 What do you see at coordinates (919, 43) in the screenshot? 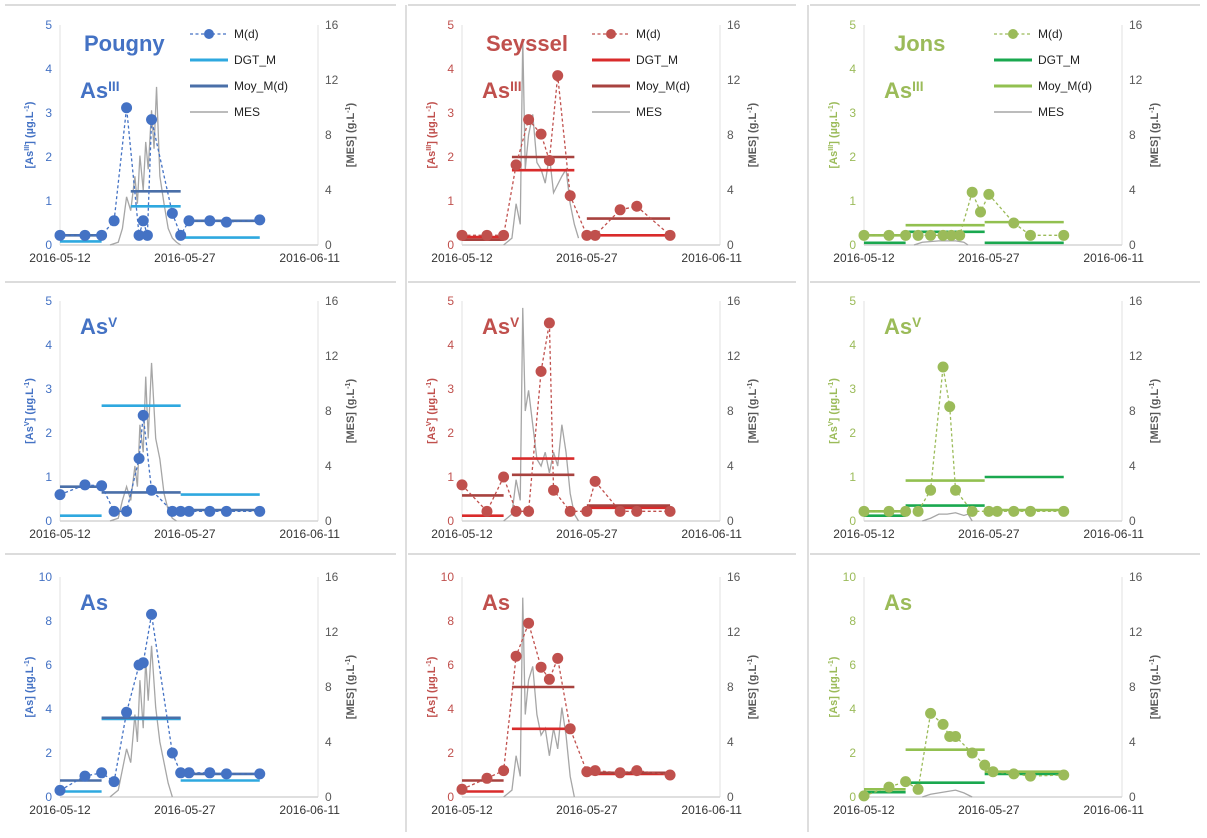
I see `site-title: Jons` at bounding box center [919, 43].